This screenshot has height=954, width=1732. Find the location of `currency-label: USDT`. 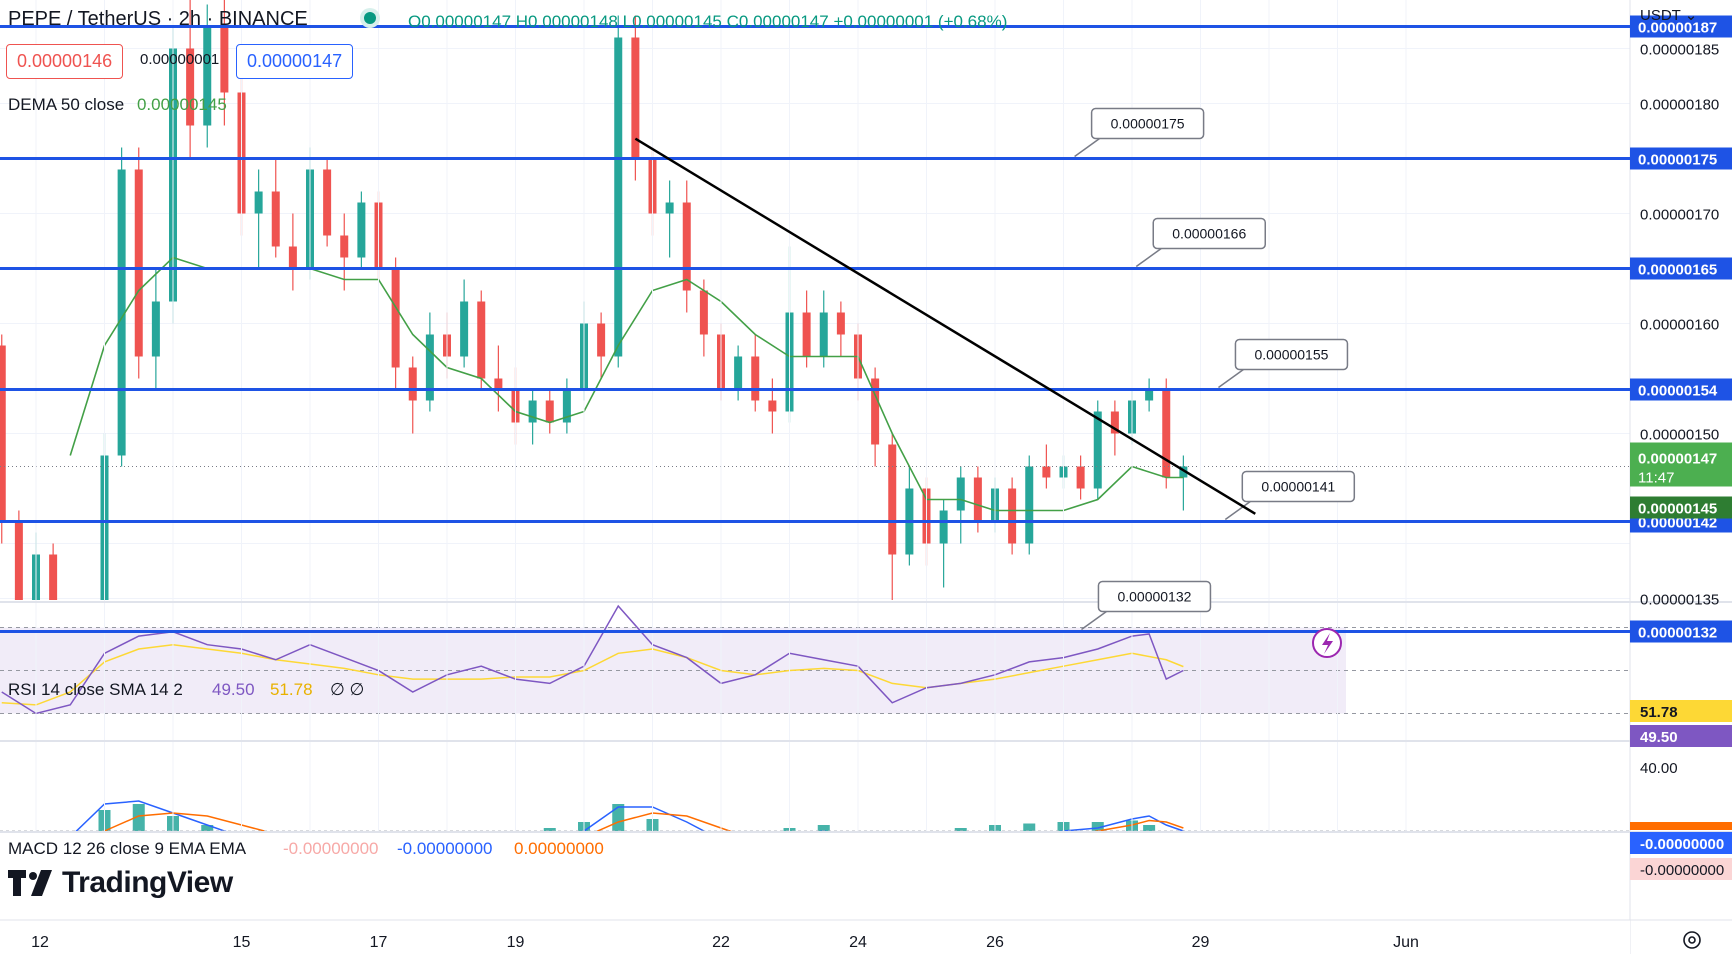

currency-label: USDT is located at coordinates (1660, 15).